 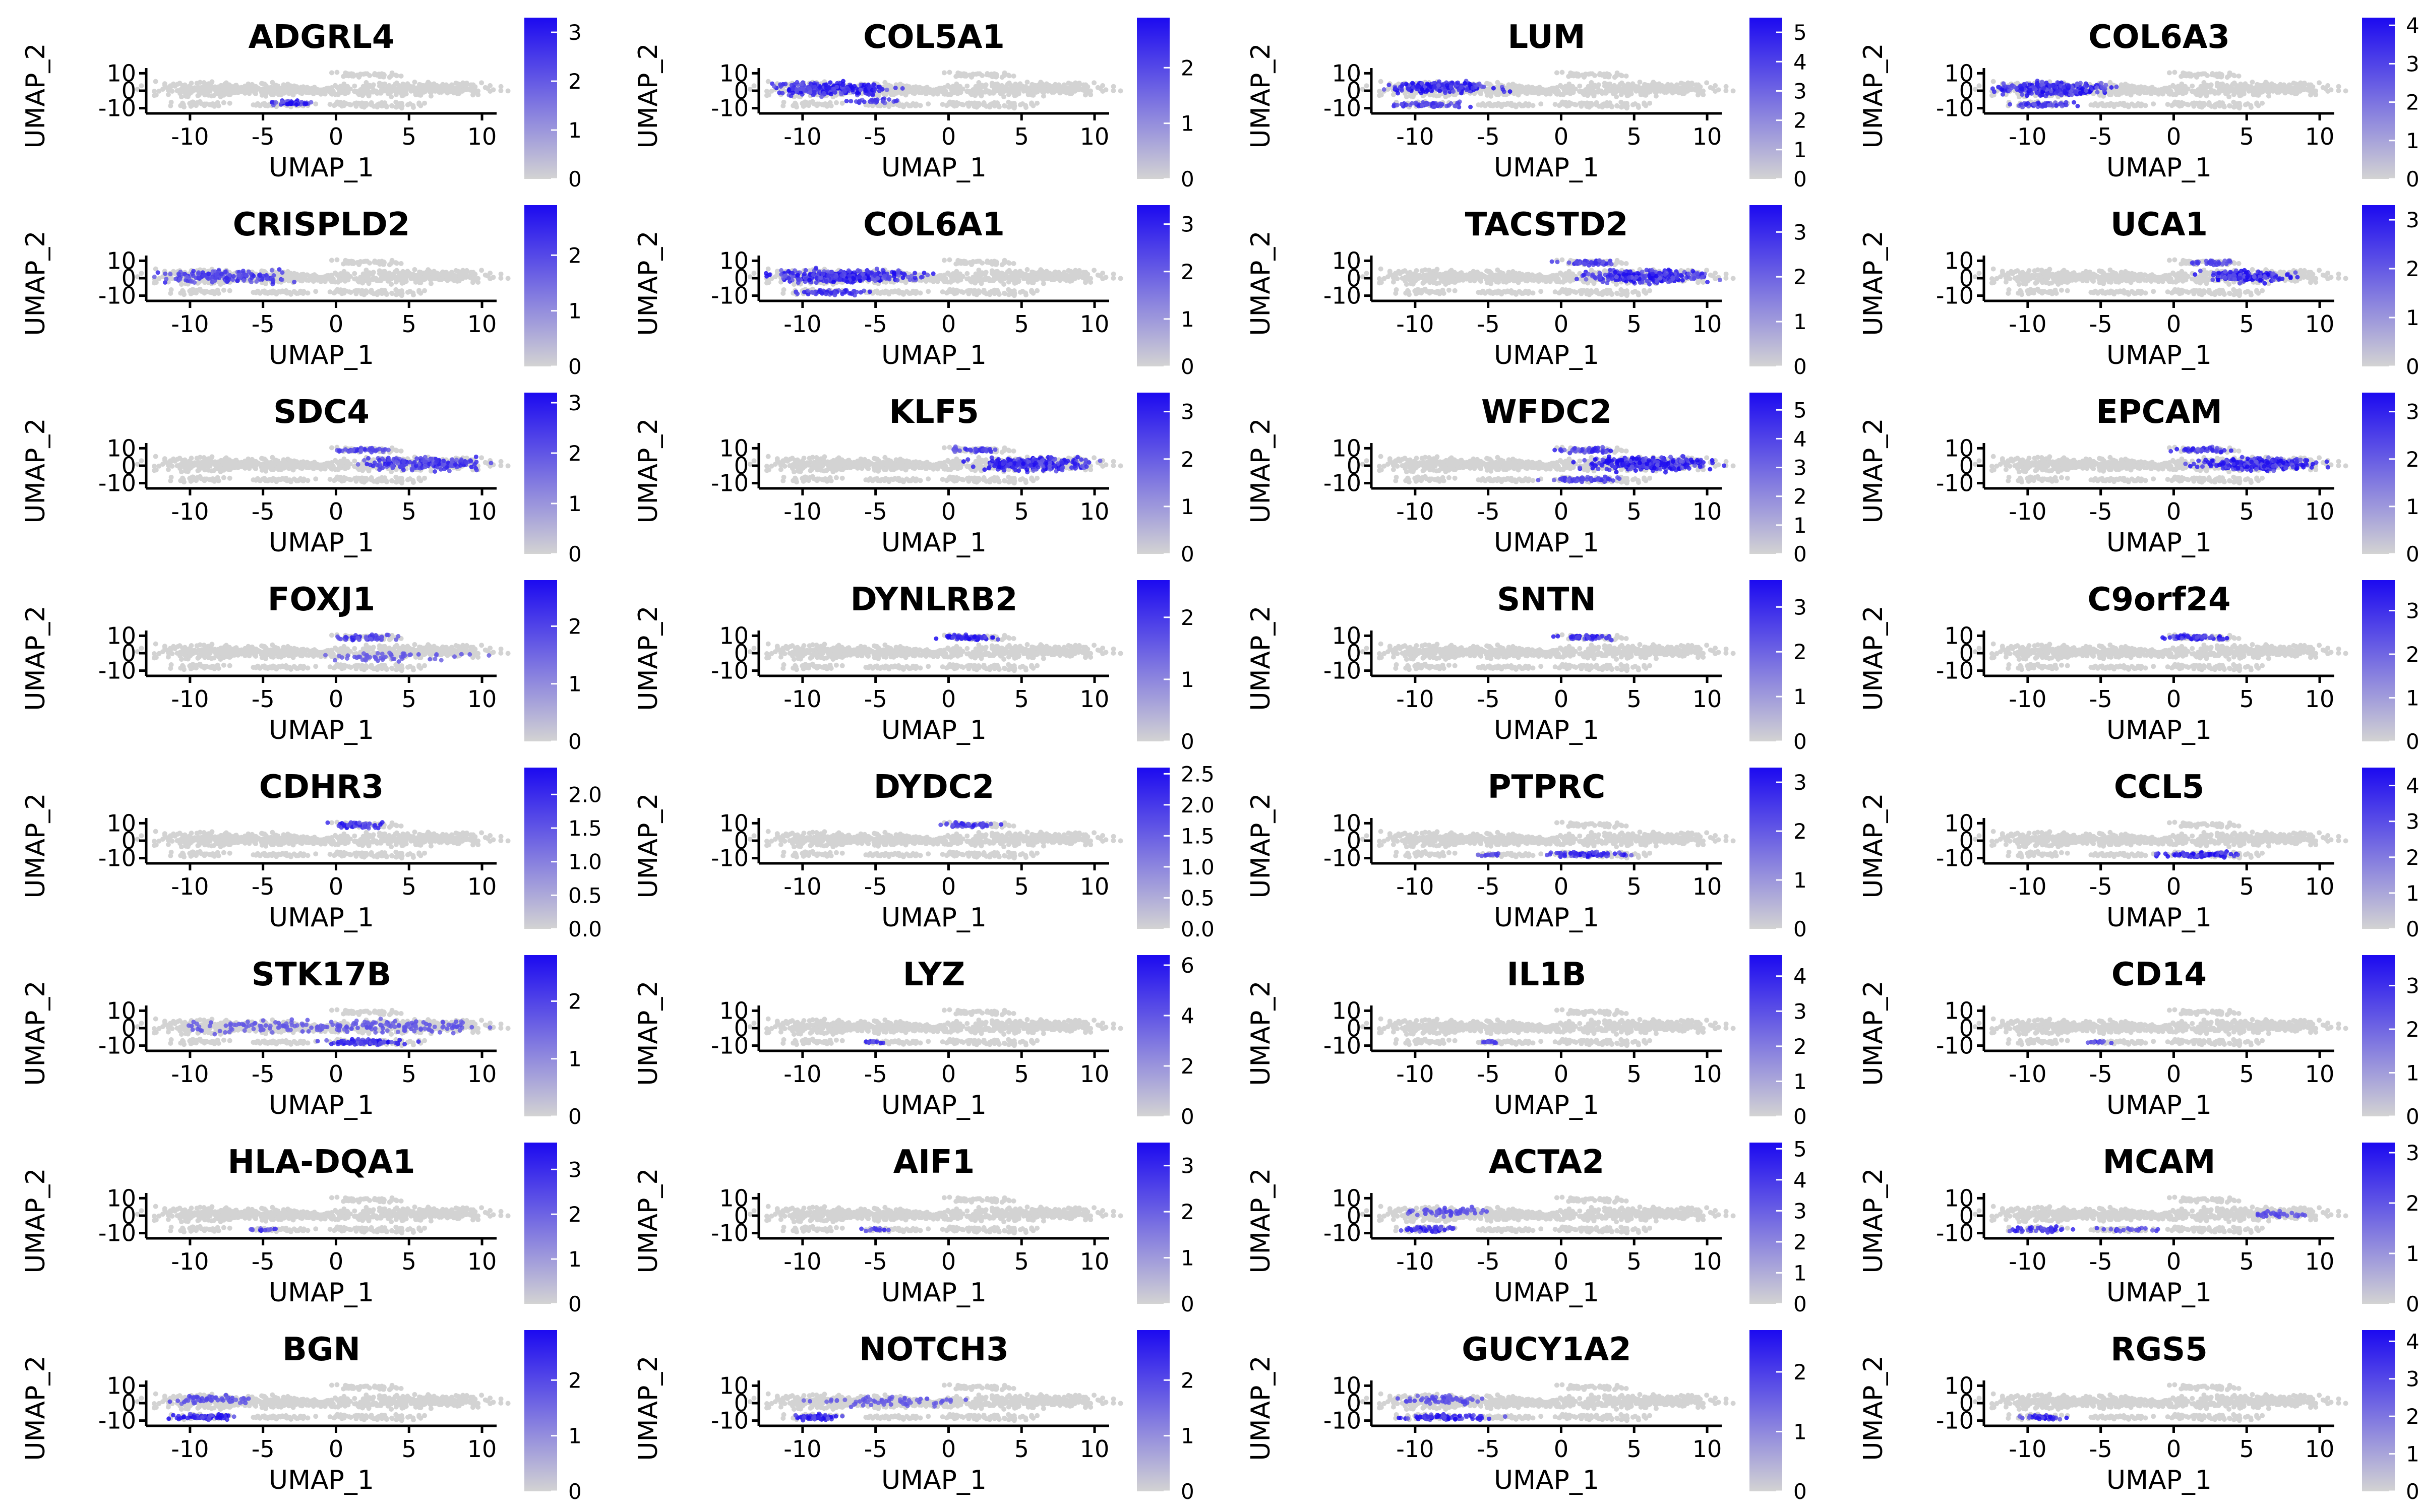 I want to click on colorbar, so click(x=540, y=99).